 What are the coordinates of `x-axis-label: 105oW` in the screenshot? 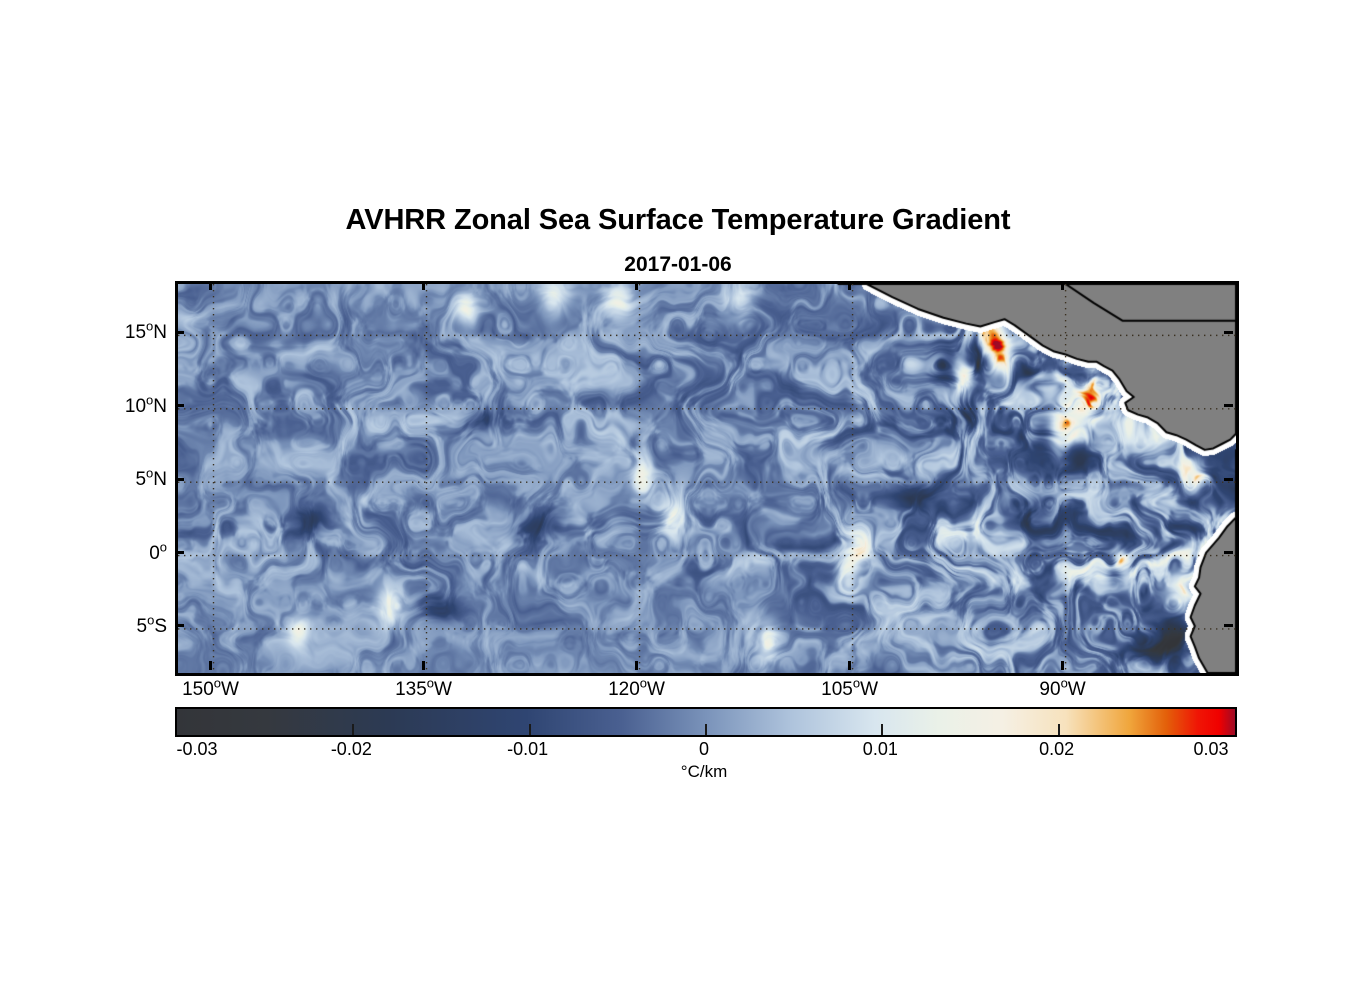 It's located at (849, 687).